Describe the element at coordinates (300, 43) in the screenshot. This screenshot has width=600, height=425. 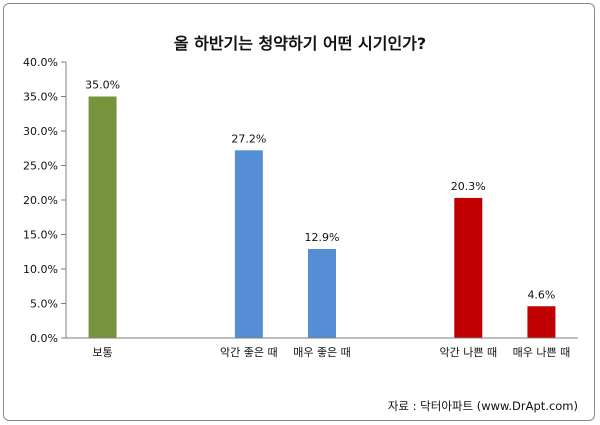
I see `chart-title: 올 하반기는 청약하기 어떤 시기인가?` at that location.